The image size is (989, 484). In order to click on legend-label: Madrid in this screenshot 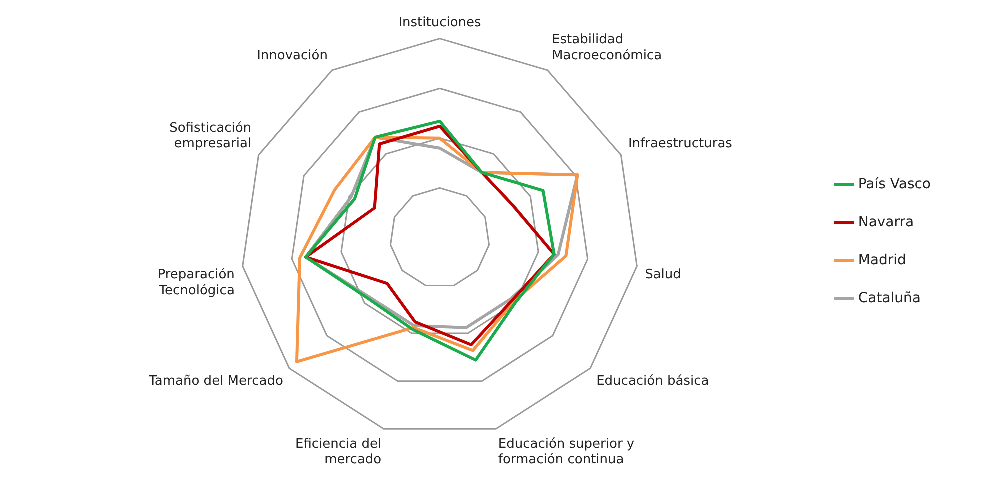, I will do `click(882, 260)`.